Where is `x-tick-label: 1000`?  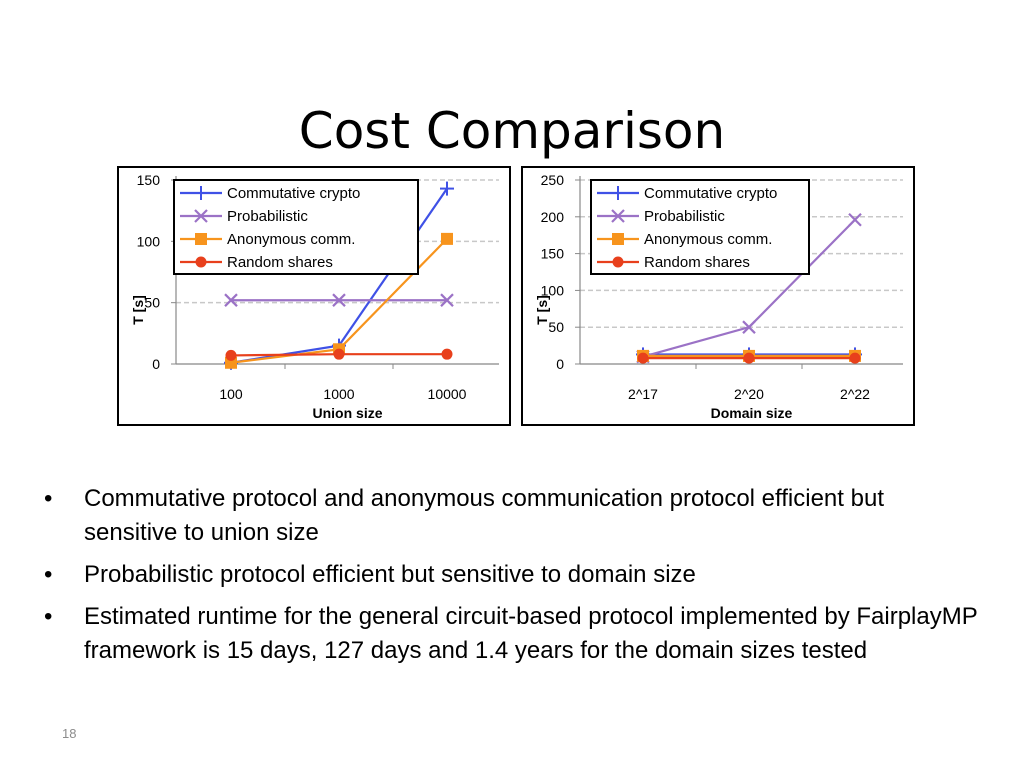
x-tick-label: 1000 is located at coordinates (338, 394).